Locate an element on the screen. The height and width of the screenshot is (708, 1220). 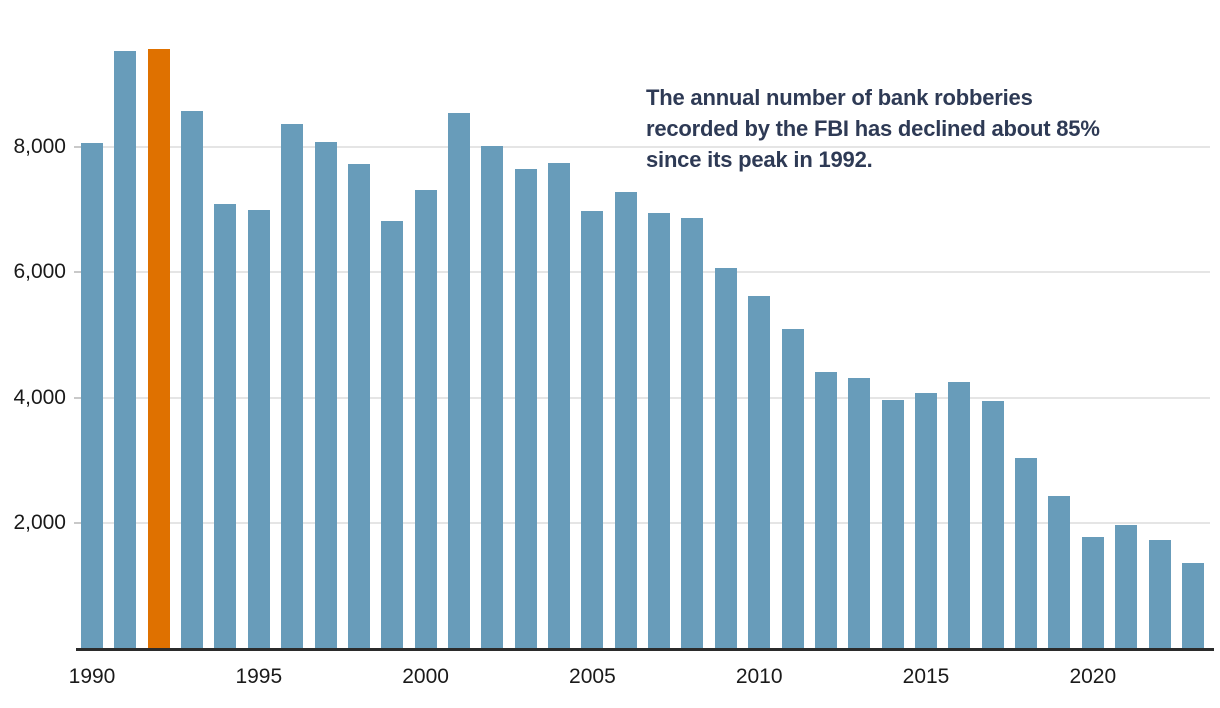
bar-2014 is located at coordinates (892, 524).